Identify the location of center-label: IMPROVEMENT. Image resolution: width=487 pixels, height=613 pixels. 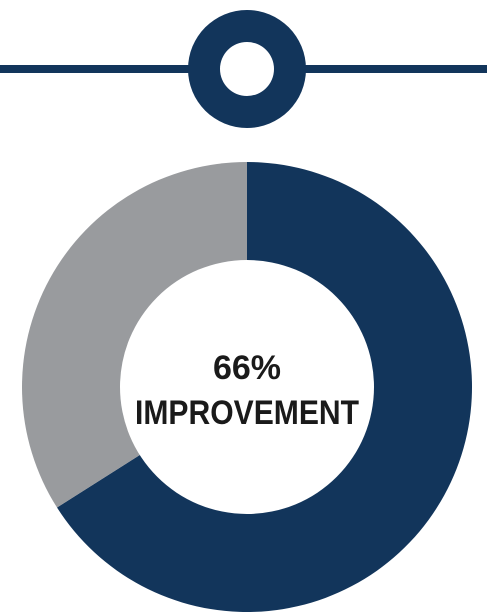
(247, 413).